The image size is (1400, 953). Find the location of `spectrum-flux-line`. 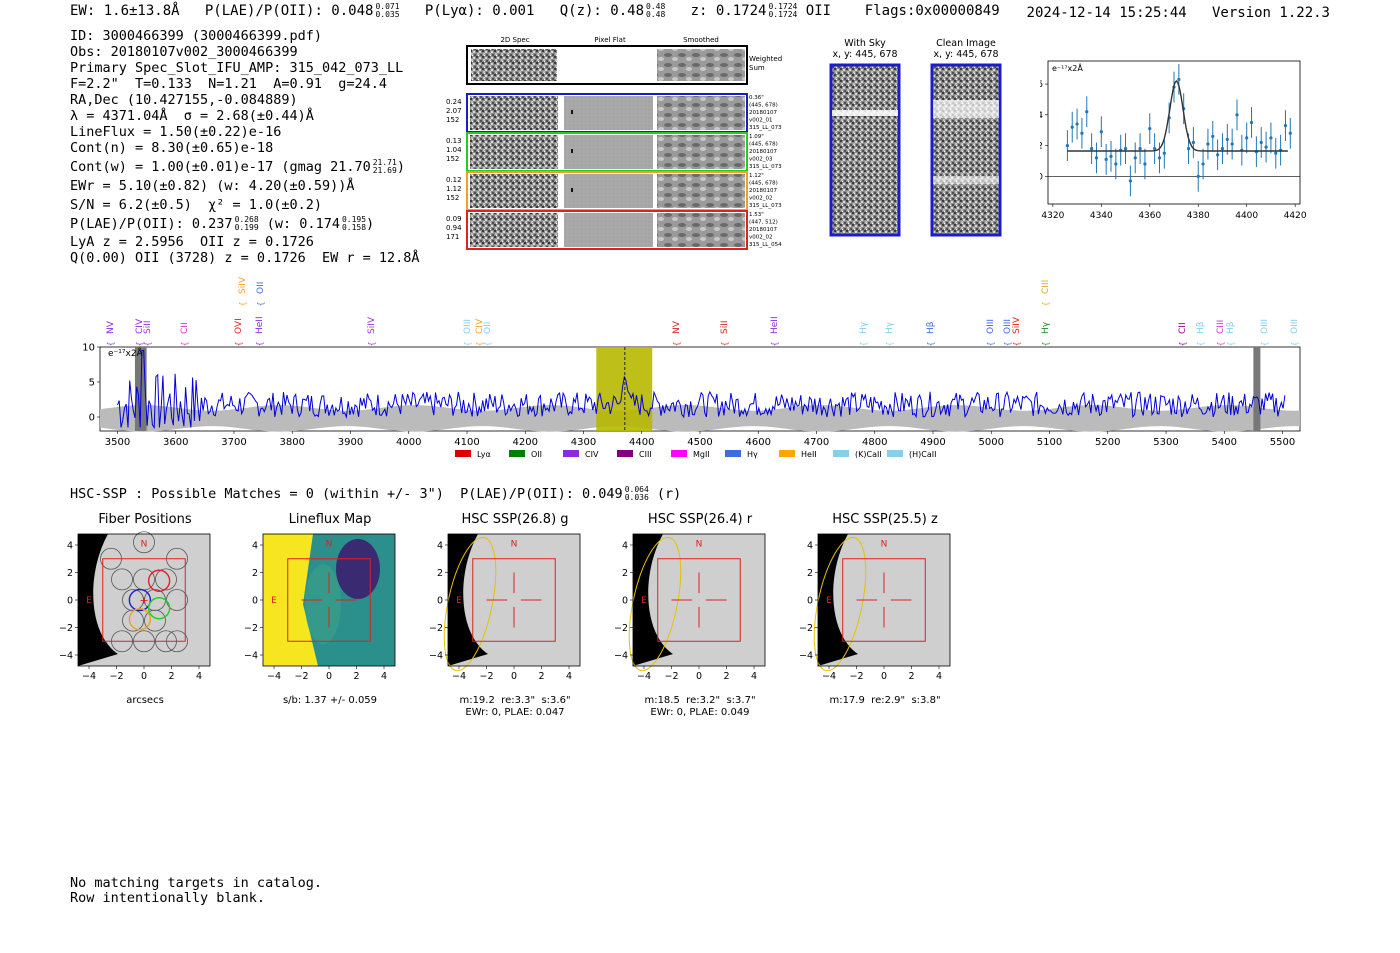

spectrum-flux-line is located at coordinates (701, 390).